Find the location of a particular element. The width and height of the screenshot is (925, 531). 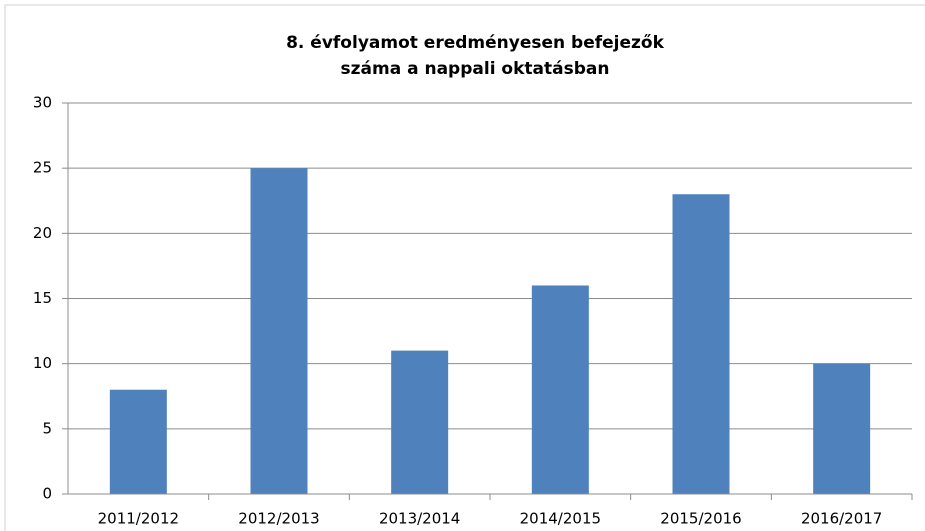

y-tick-label: 25 is located at coordinates (42, 168).